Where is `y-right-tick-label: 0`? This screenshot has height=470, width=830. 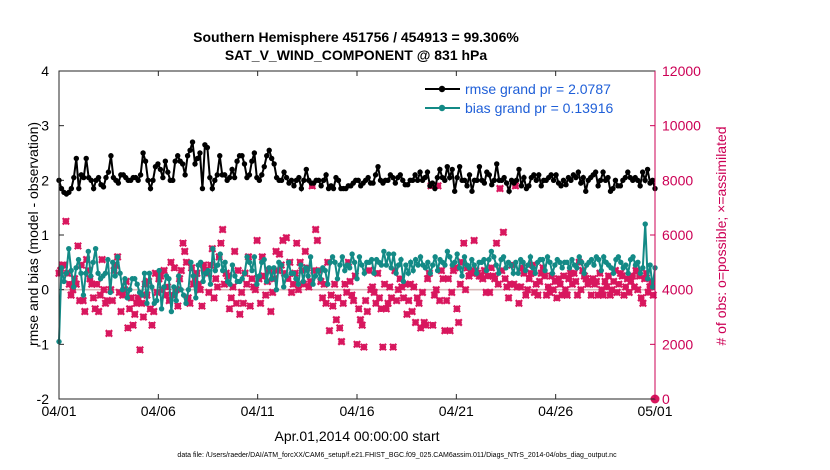 y-right-tick-label: 0 is located at coordinates (666, 399).